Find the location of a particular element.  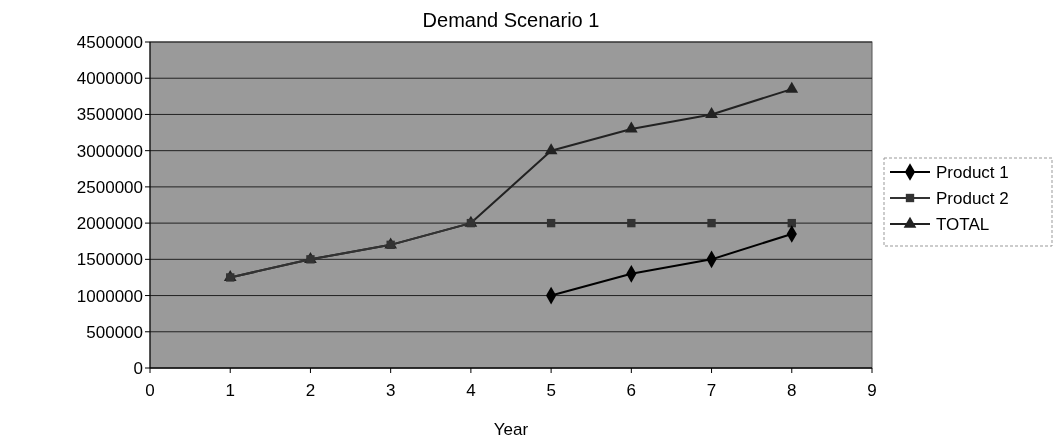

x-axis-title: Year is located at coordinates (511, 429).